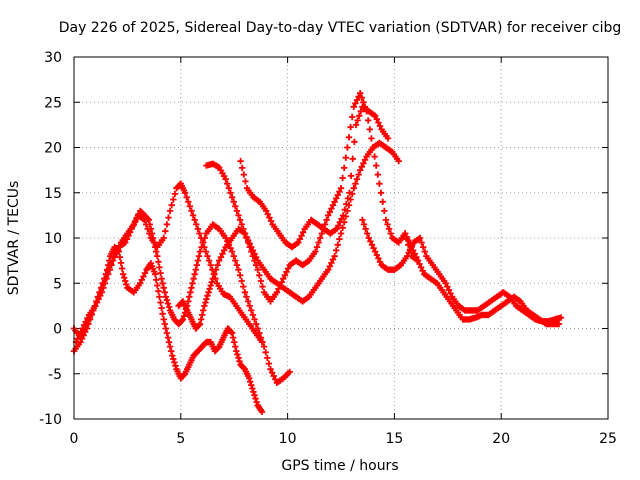 The image size is (640, 480). What do you see at coordinates (53, 58) in the screenshot?
I see `y-tick-label: 30` at bounding box center [53, 58].